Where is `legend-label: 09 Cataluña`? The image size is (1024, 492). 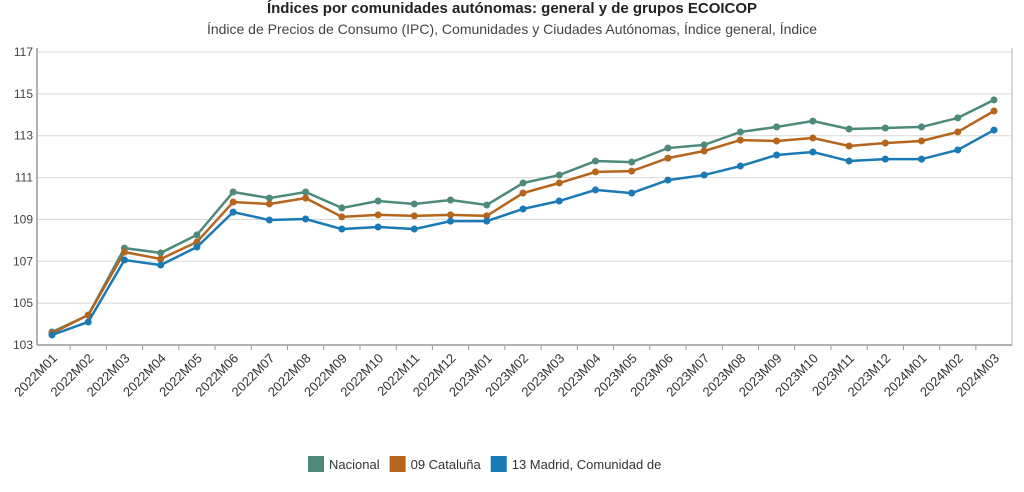
legend-label: 09 Cataluña is located at coordinates (446, 464).